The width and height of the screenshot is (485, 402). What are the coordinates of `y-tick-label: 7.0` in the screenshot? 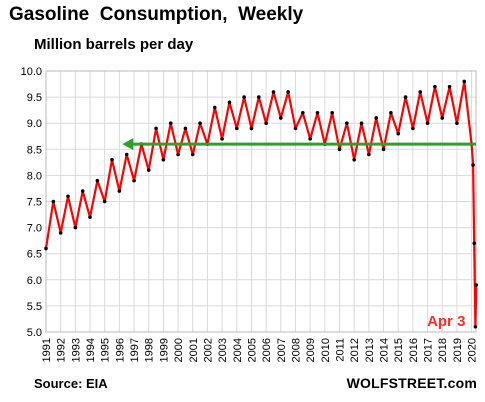 It's located at (34, 229).